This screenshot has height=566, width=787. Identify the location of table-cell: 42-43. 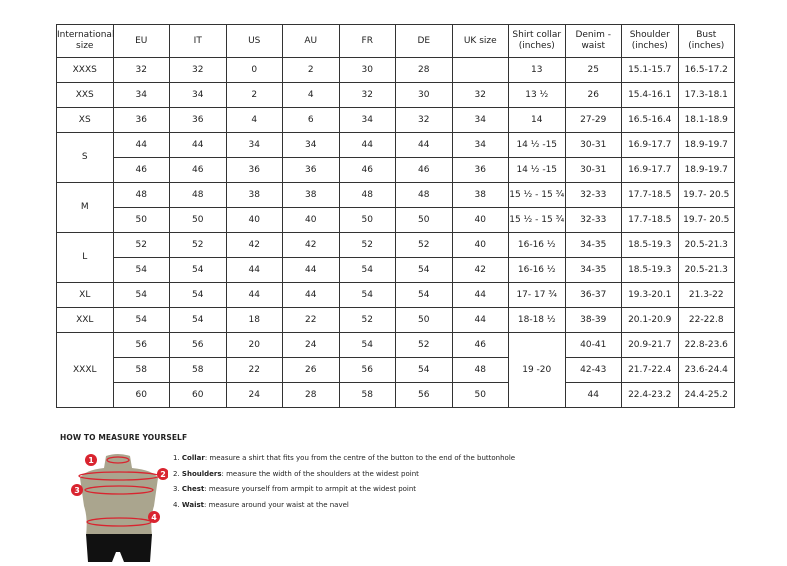
(593, 370).